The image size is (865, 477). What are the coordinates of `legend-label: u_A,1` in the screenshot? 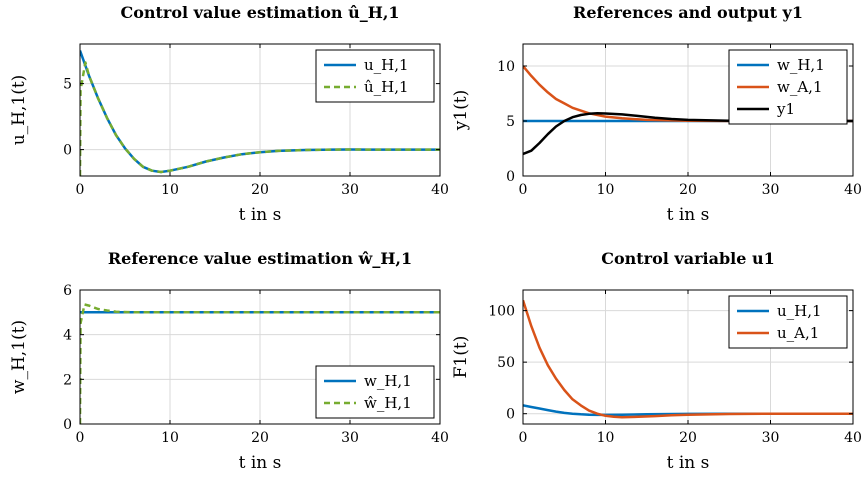 It's located at (798, 333).